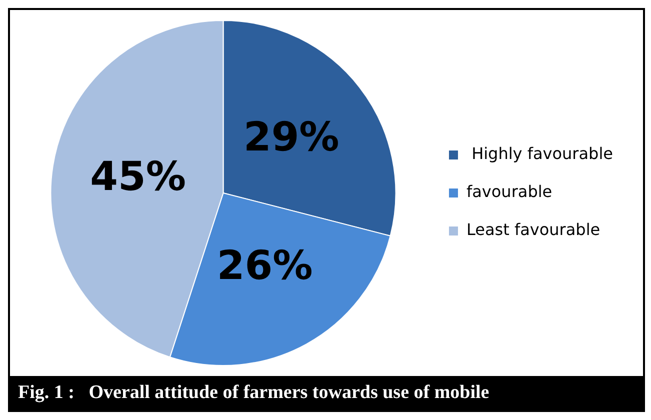 The image size is (651, 420). What do you see at coordinates (292, 137) in the screenshot?
I see `data-label: 29%` at bounding box center [292, 137].